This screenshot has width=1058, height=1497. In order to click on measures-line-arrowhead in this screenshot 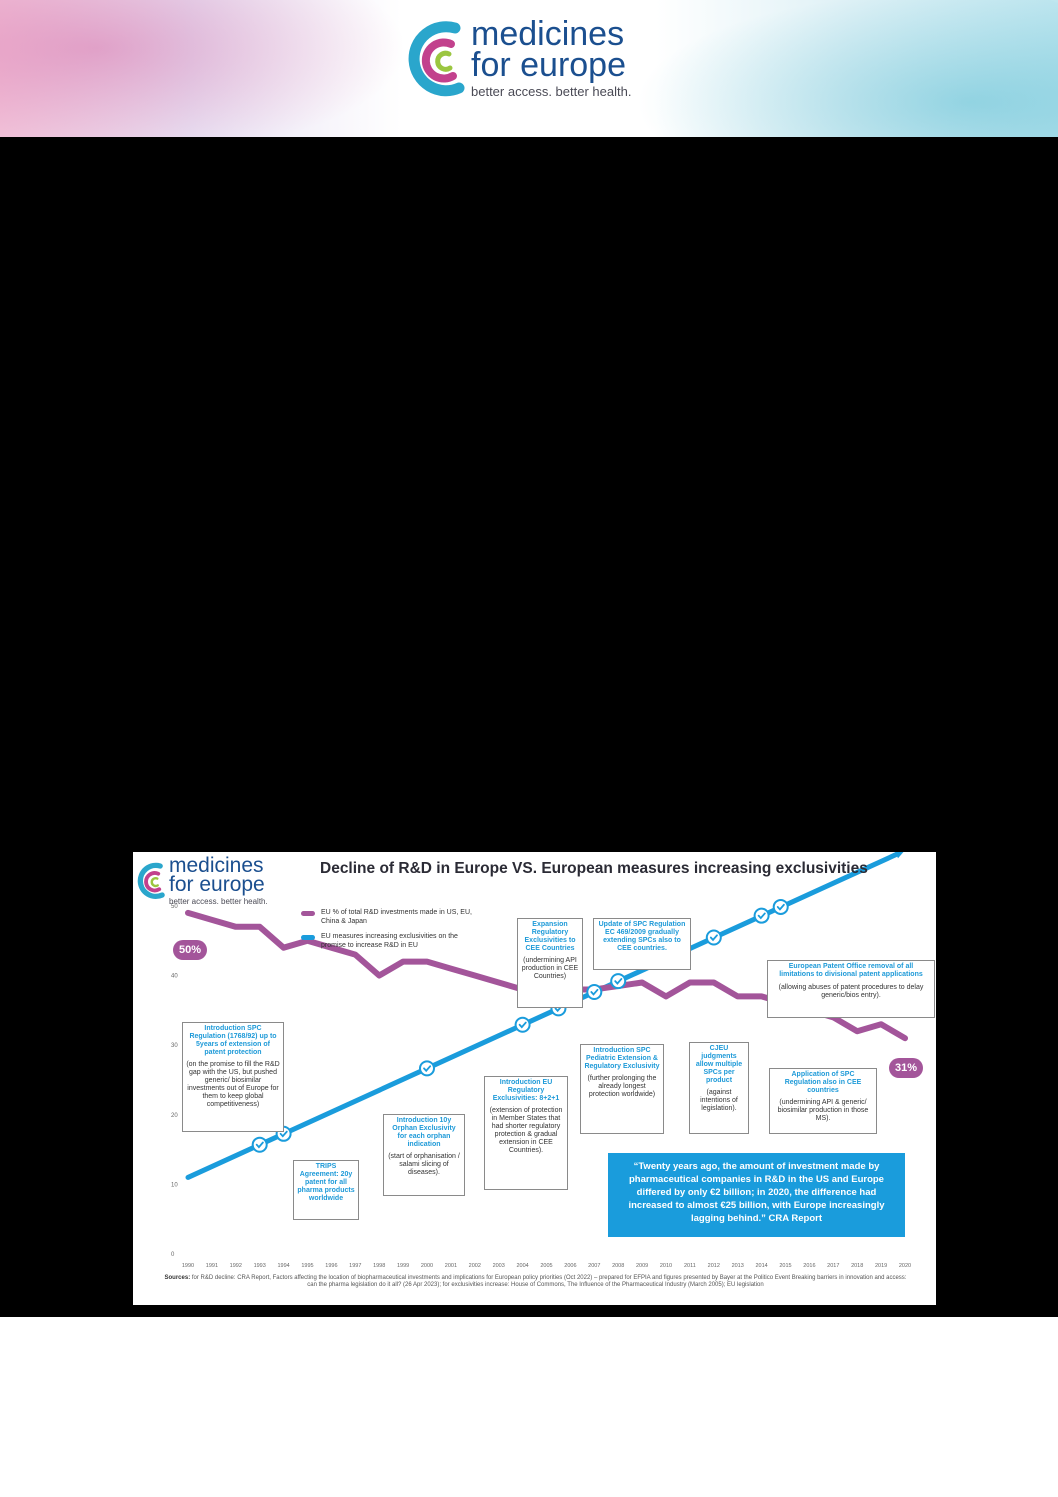, I will do `click(899, 855)`.